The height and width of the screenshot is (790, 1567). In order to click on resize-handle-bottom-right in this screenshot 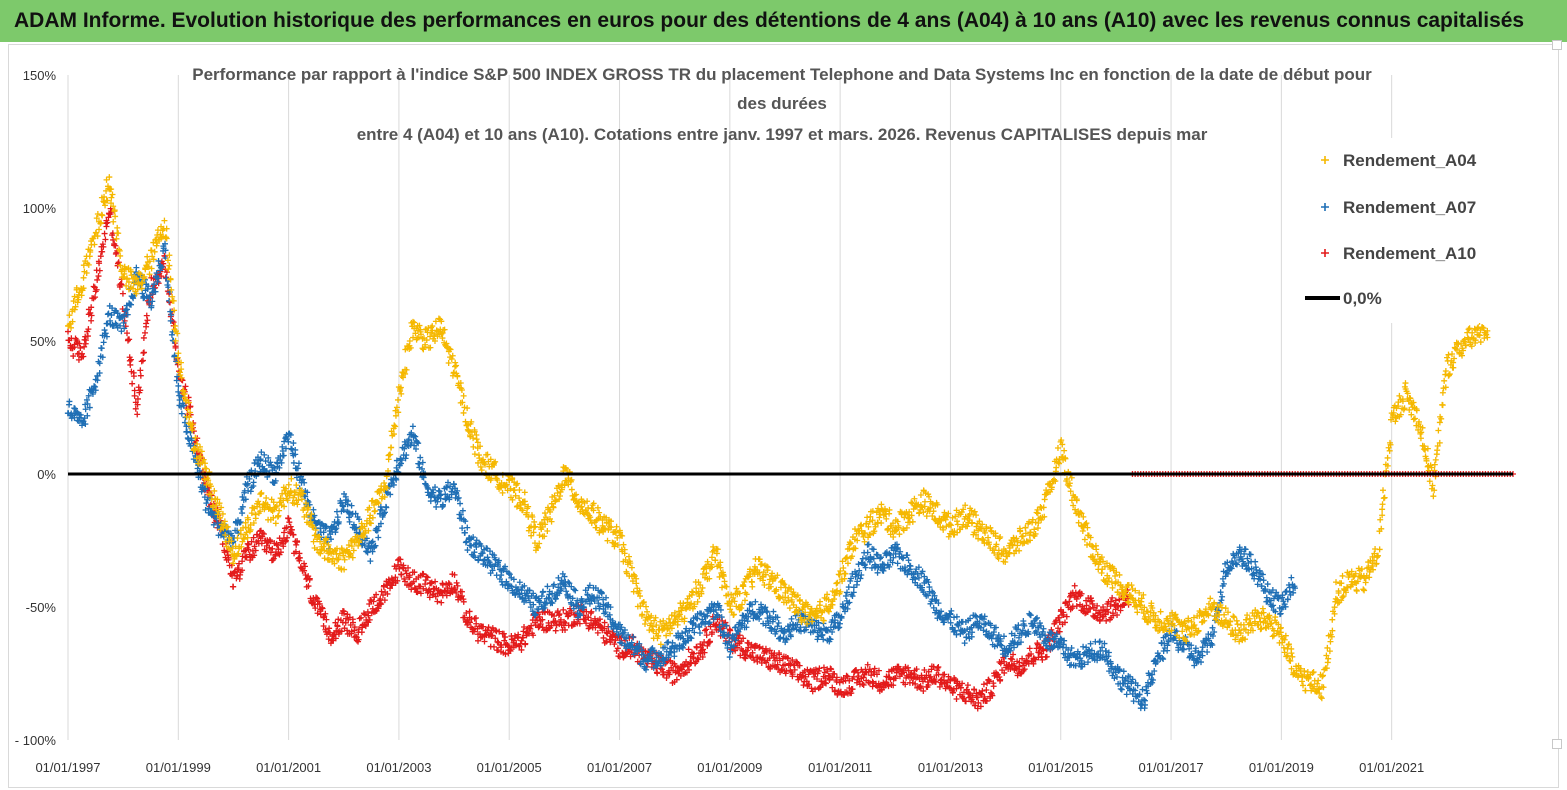, I will do `click(1557, 744)`.